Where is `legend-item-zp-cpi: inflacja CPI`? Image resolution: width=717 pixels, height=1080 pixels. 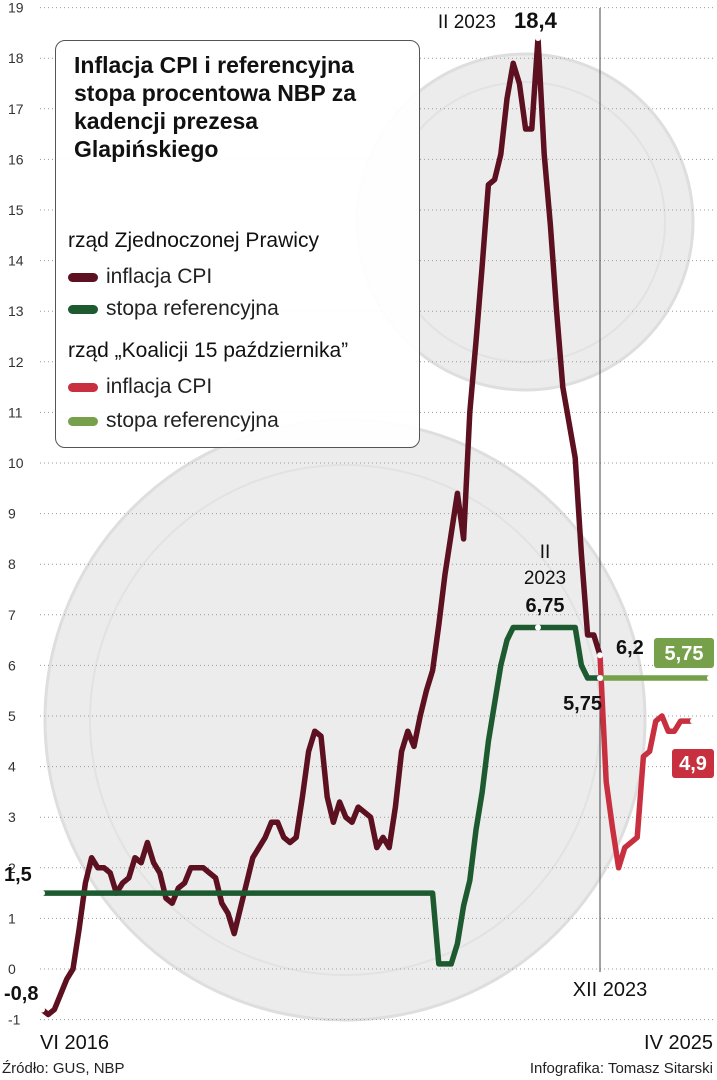
legend-item-zp-cpi: inflacja CPI is located at coordinates (140, 277).